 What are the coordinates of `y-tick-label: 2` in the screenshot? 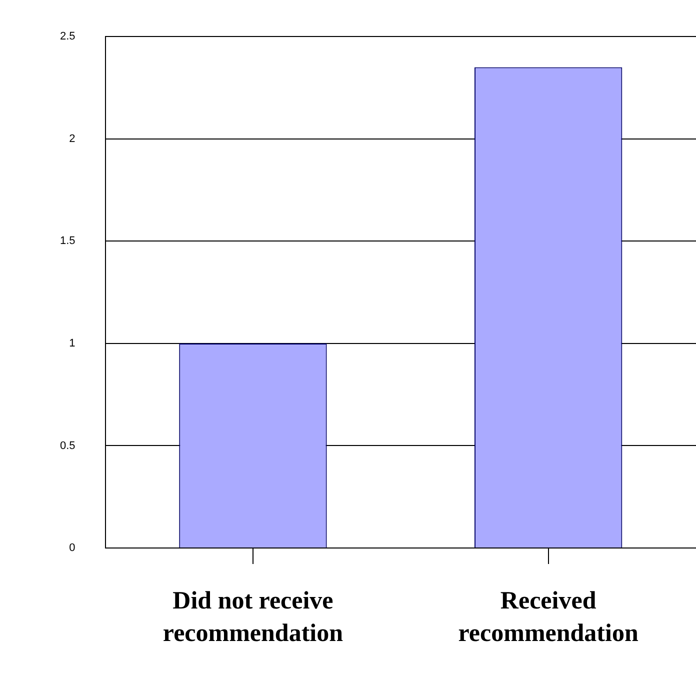 It's located at (72, 138).